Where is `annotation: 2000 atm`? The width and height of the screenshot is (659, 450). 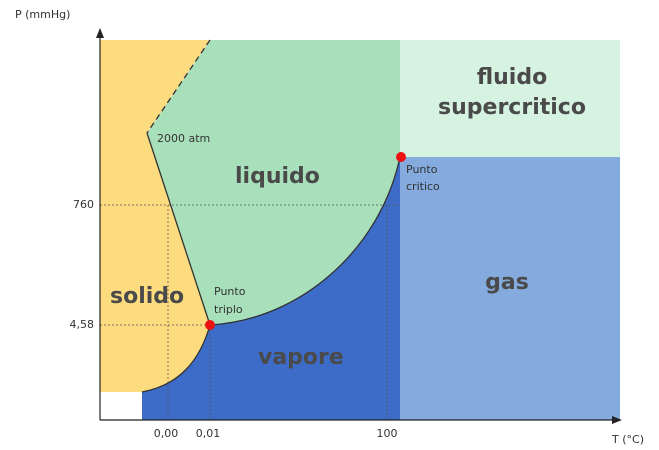 annotation: 2000 atm is located at coordinates (183, 138).